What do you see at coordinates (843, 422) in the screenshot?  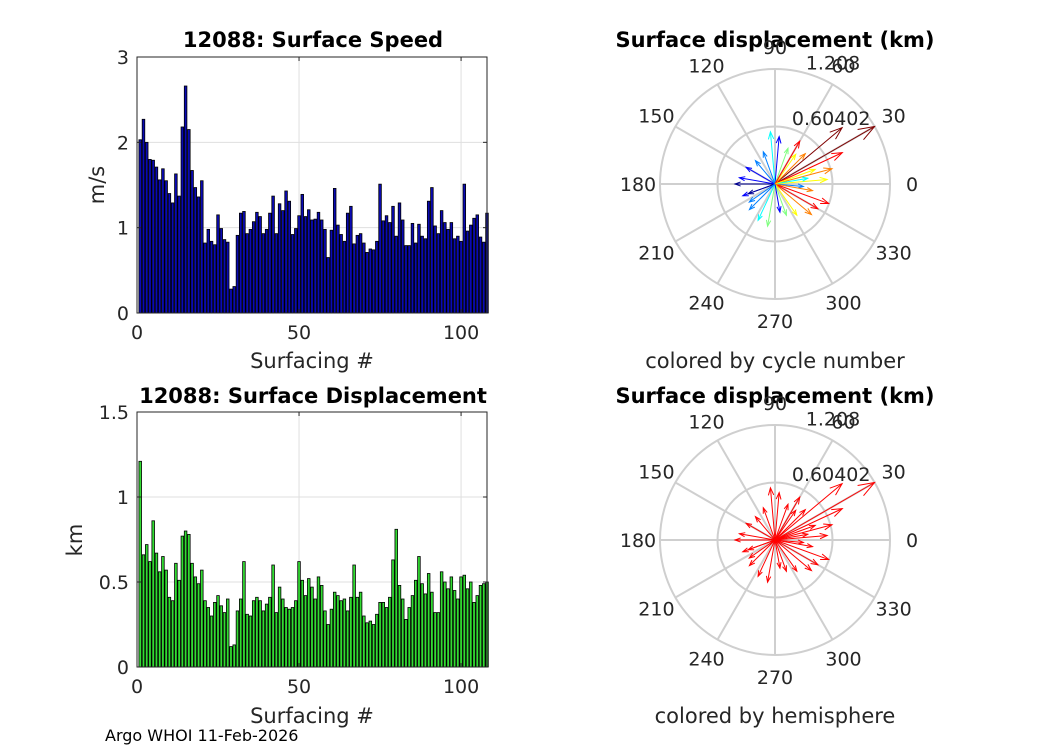 I see `polar-hemisphere-angle-label-60: 60` at bounding box center [843, 422].